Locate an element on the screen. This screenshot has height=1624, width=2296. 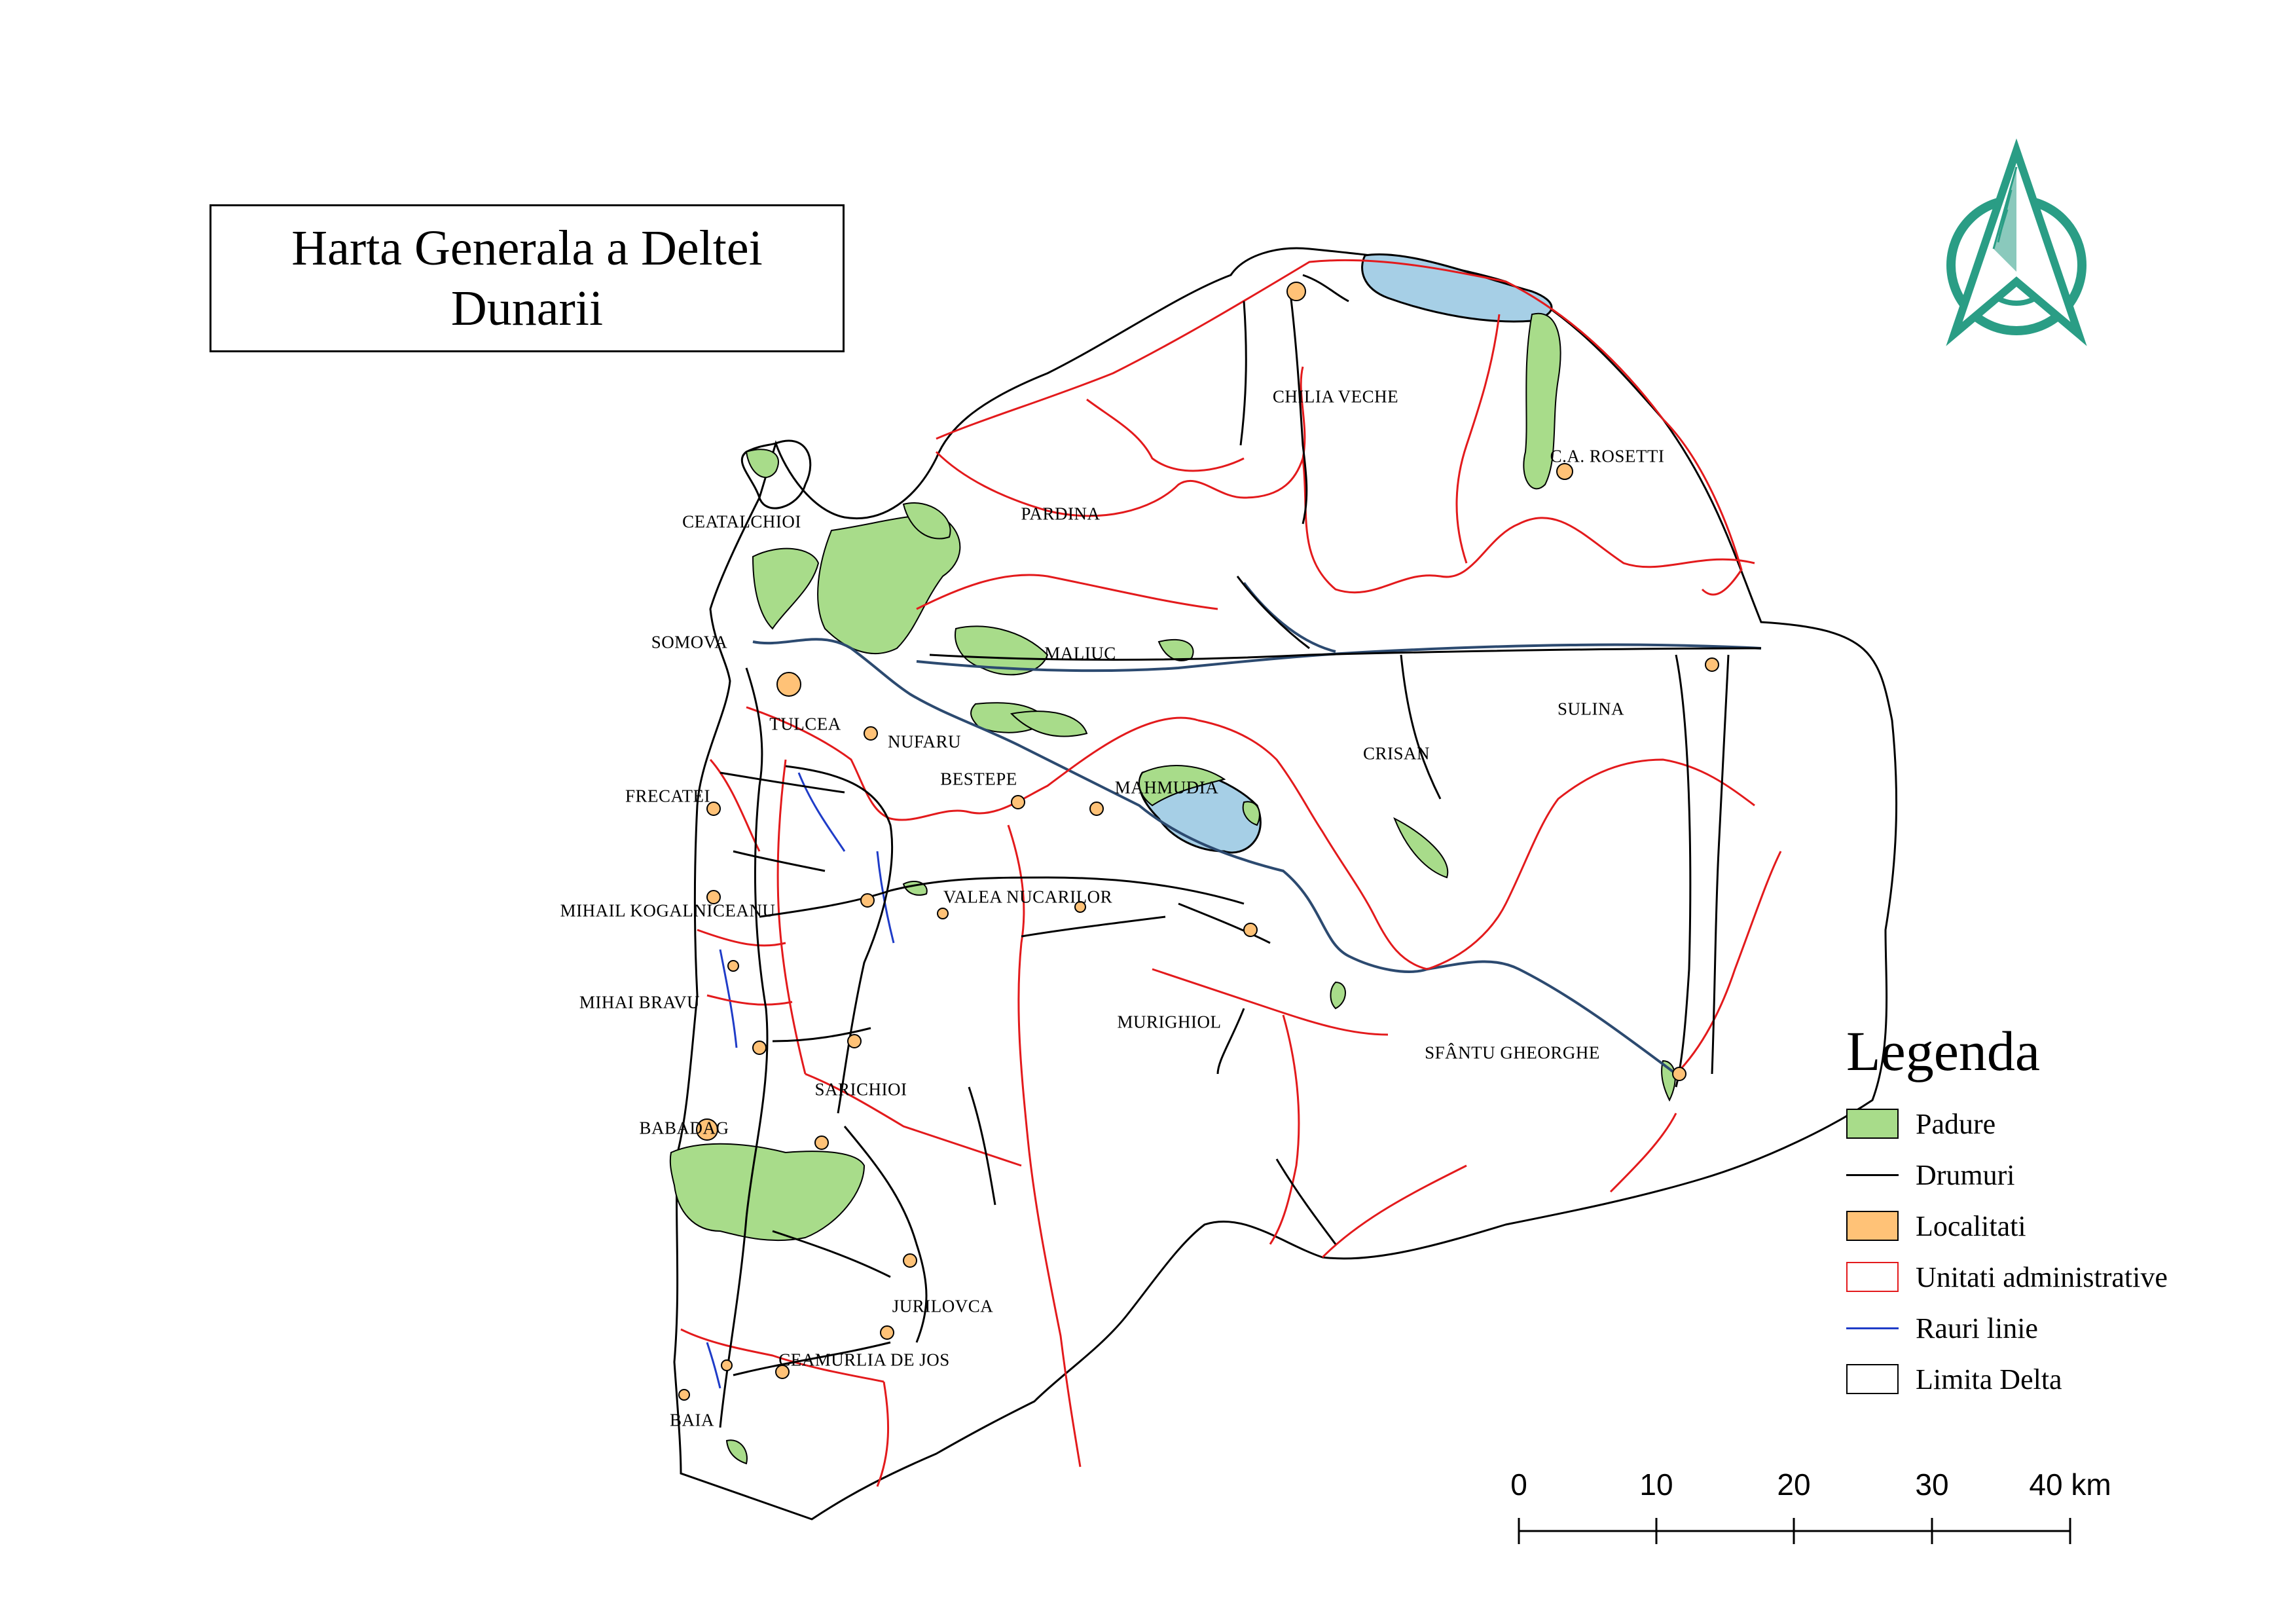
legend-label: Drumuri is located at coordinates (1965, 1174).